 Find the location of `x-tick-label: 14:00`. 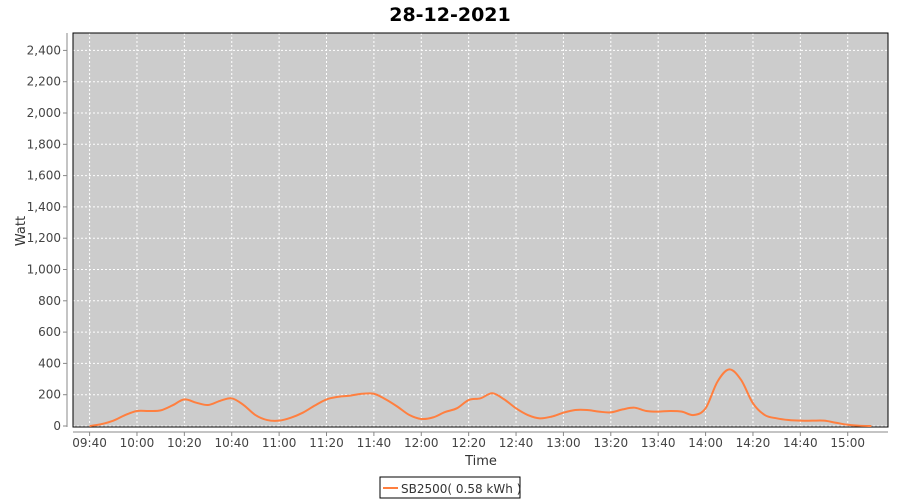

x-tick-label: 14:00 is located at coordinates (705, 443).